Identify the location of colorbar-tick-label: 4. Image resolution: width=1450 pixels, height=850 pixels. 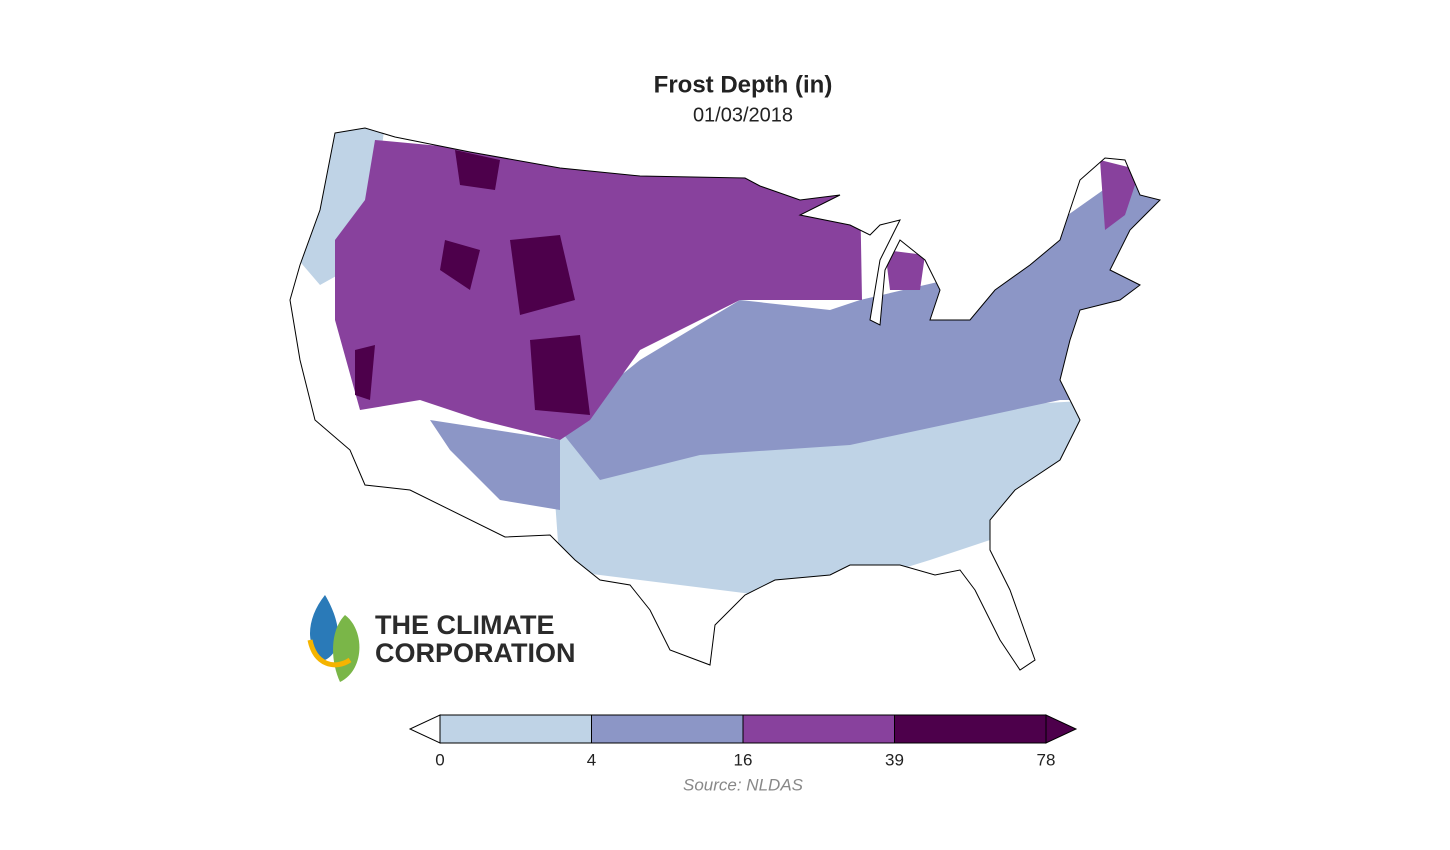
(591, 759).